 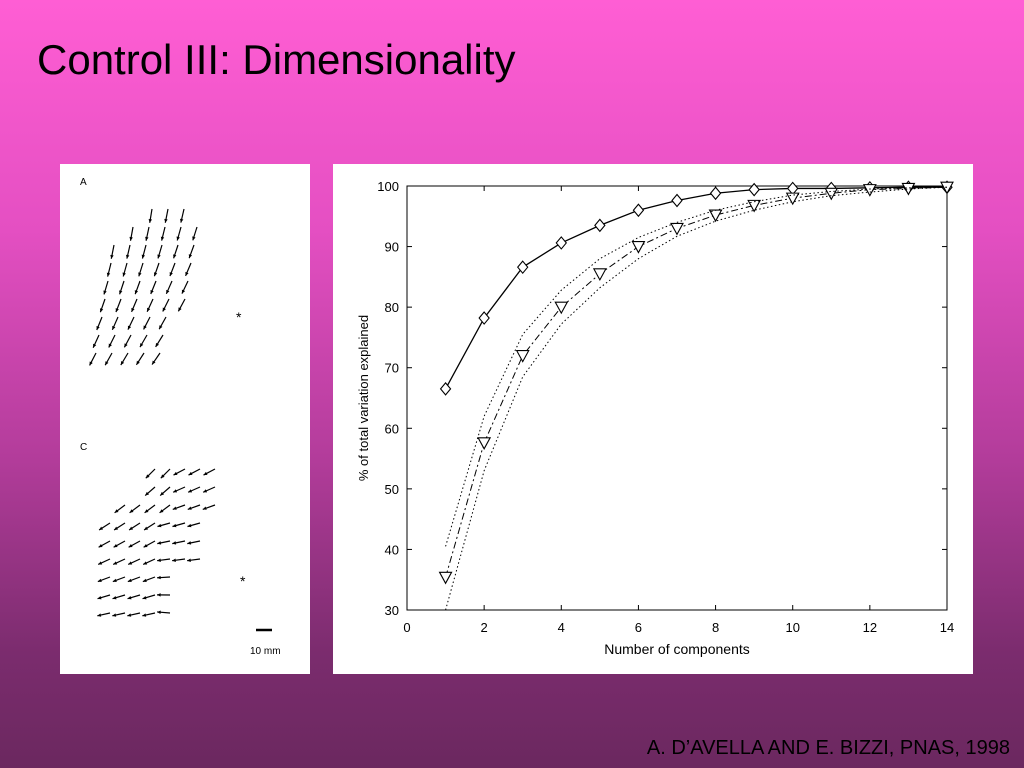 What do you see at coordinates (561, 627) in the screenshot?
I see `x-tick-label: 4` at bounding box center [561, 627].